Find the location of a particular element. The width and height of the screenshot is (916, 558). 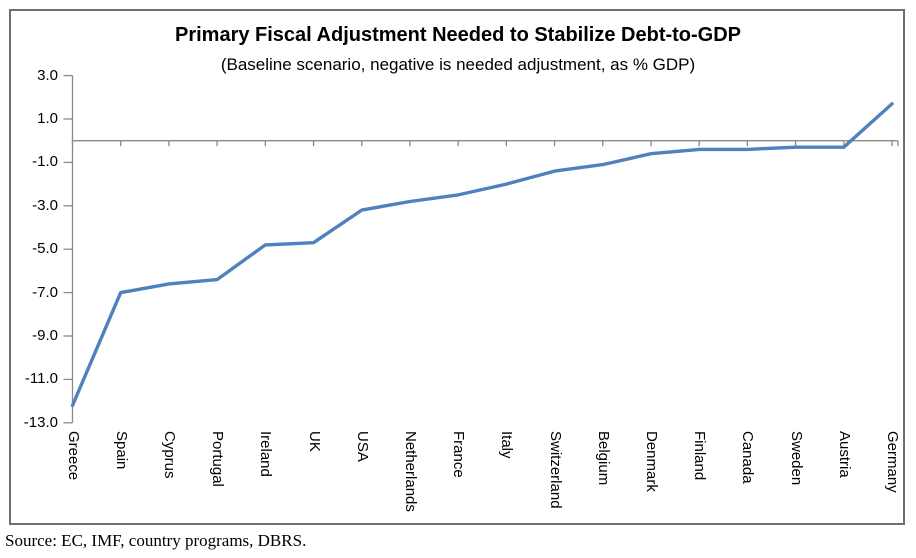

y-axis-tick-label: -3.0 is located at coordinates (45, 205).